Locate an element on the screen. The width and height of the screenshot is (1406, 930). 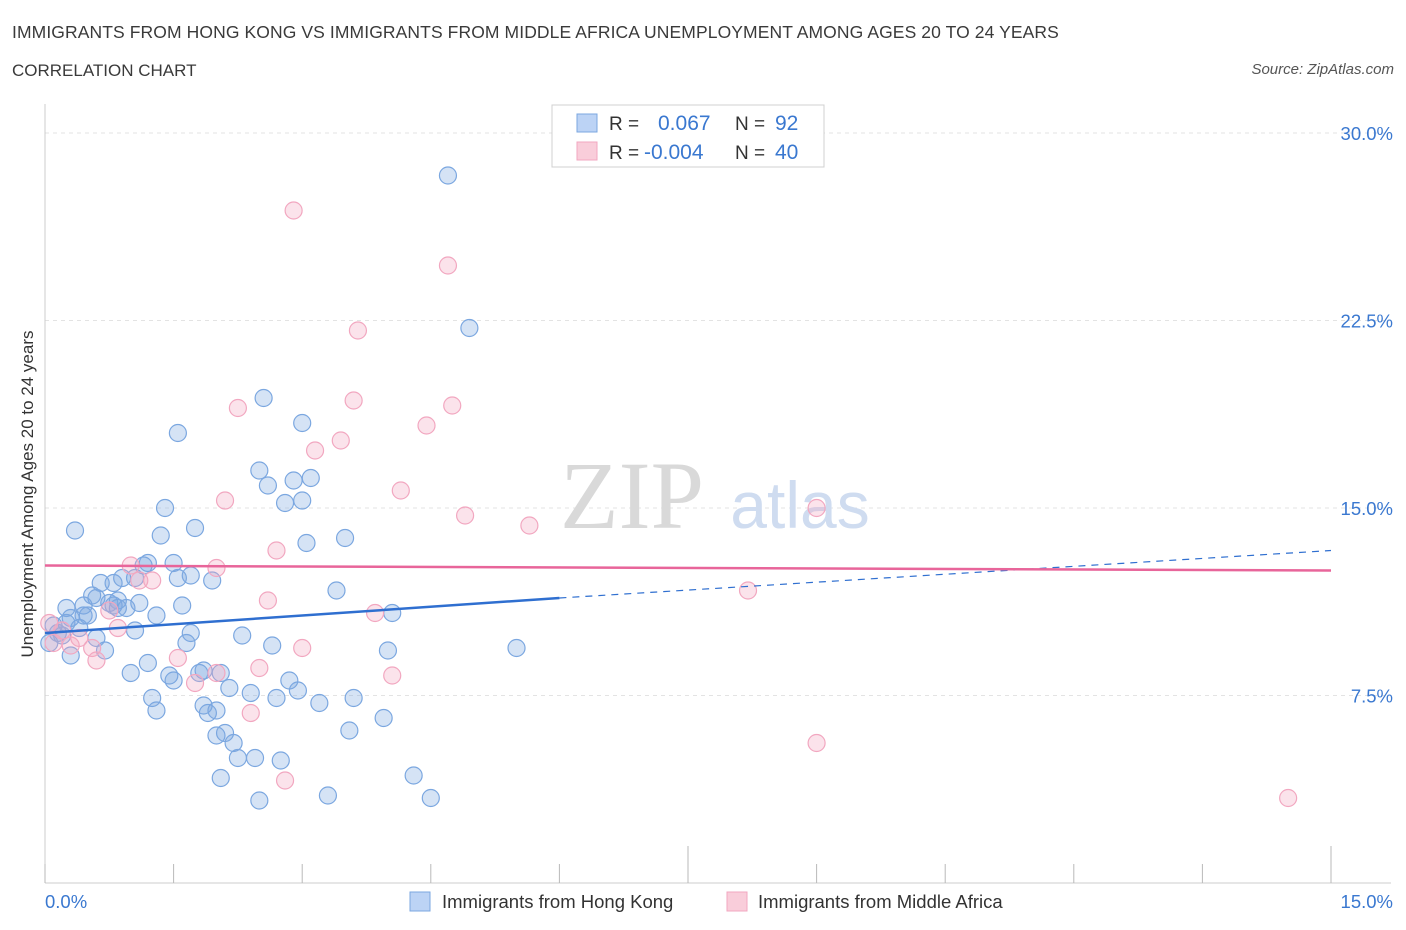
y-tick-label: 22.5% is located at coordinates (1367, 321).